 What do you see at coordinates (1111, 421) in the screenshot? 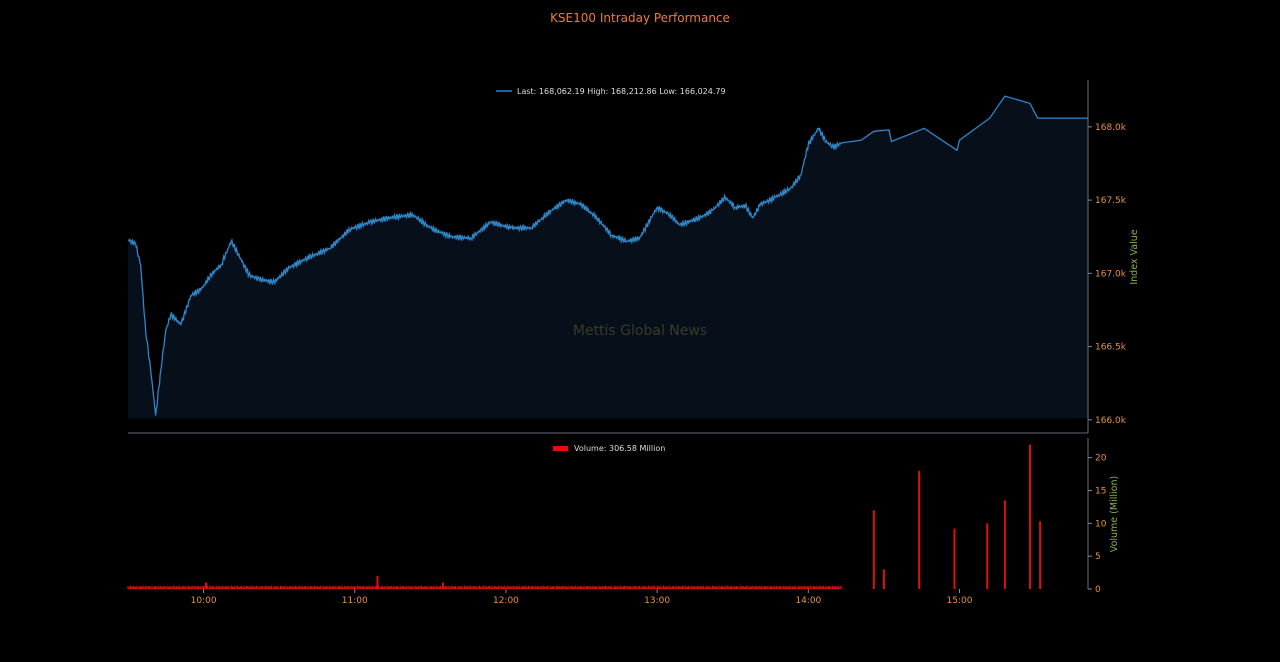
I see `price-ytick-label: 166.0k` at bounding box center [1111, 421].